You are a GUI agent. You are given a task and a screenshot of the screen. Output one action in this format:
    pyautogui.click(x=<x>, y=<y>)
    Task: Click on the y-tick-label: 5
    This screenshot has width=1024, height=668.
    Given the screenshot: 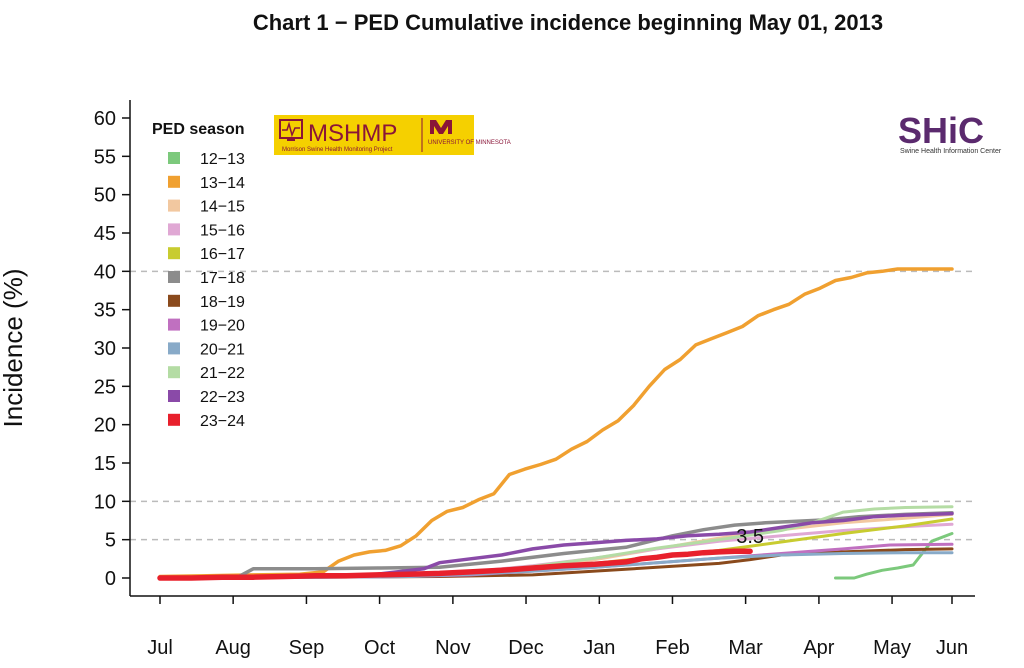 What is the action you would take?
    pyautogui.click(x=110, y=541)
    